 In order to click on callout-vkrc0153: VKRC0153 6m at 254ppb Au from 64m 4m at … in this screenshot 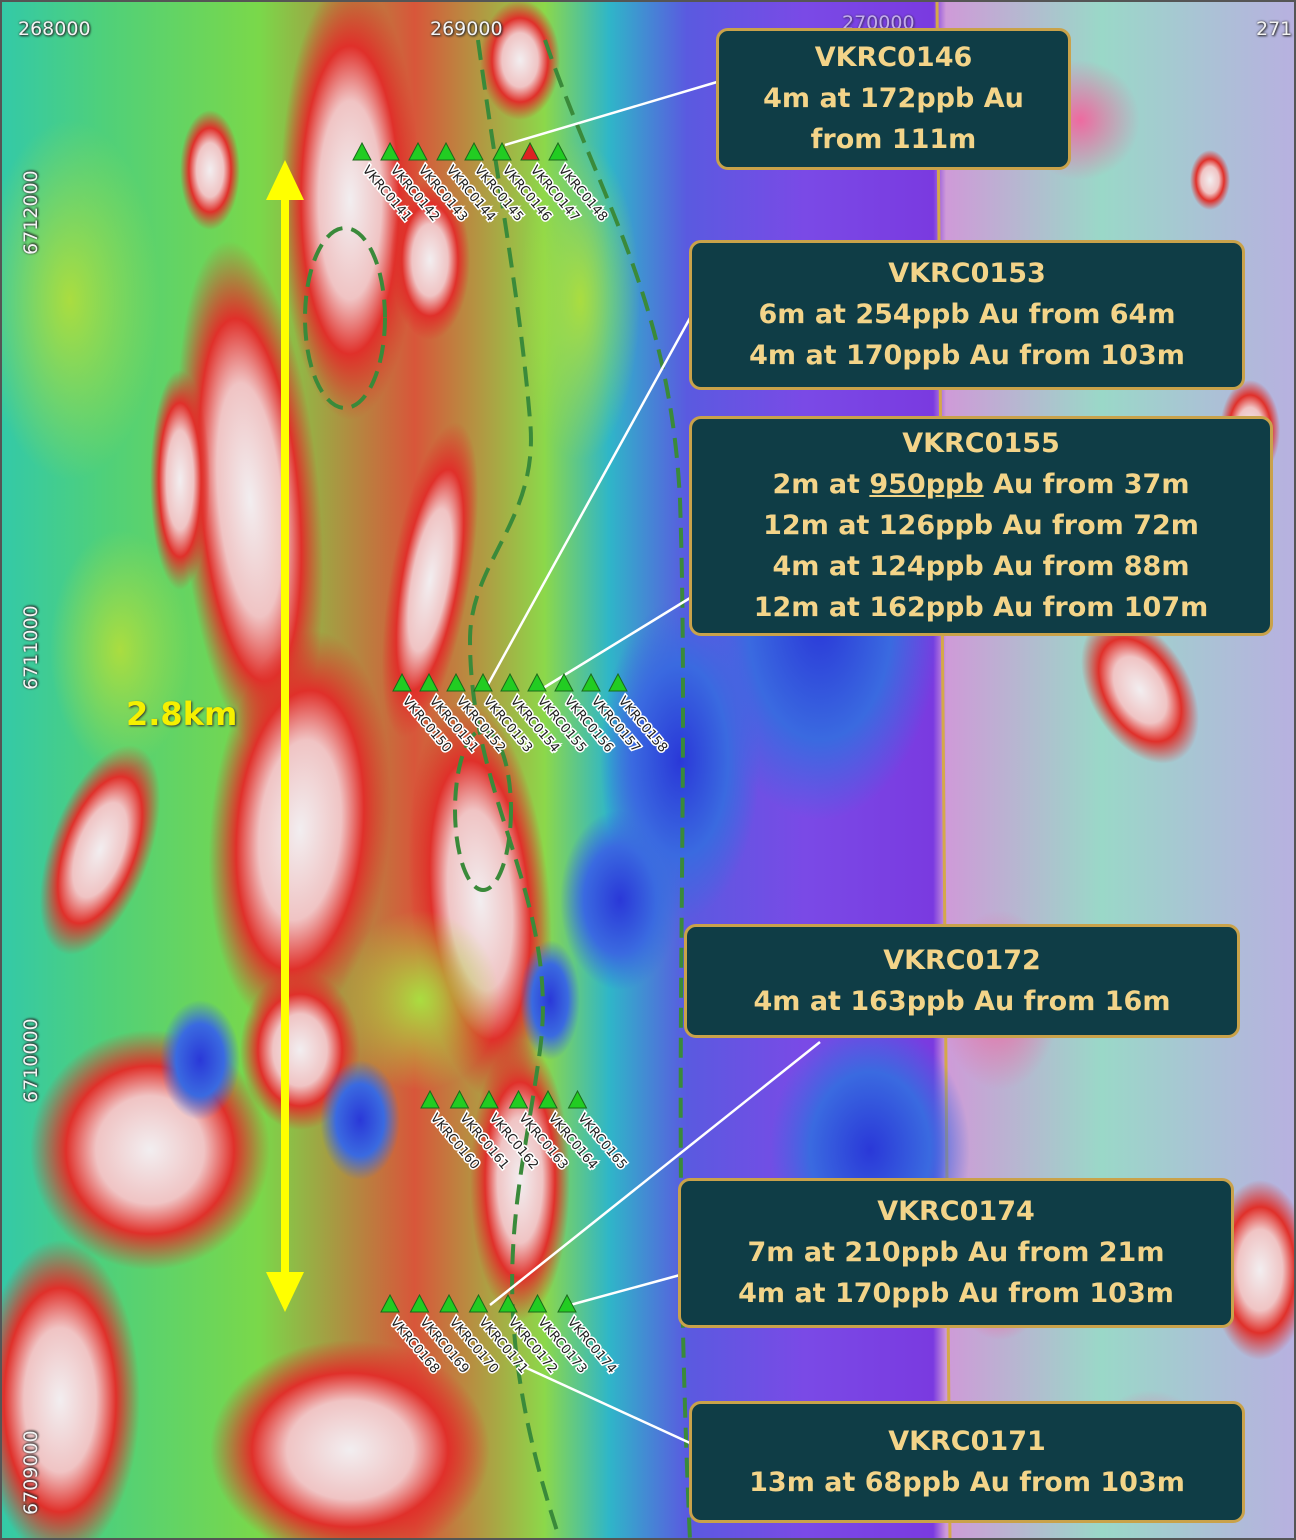, I will do `click(967, 315)`.